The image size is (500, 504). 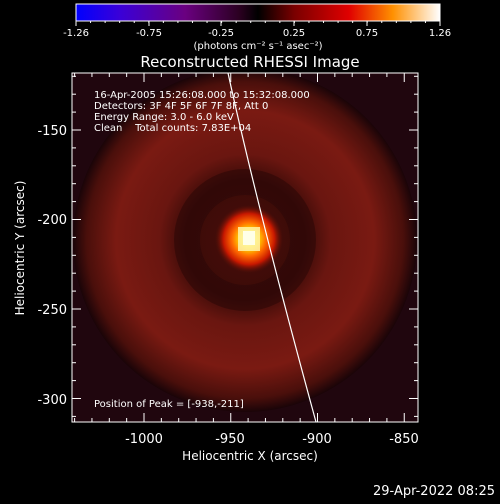 What do you see at coordinates (144, 439) in the screenshot?
I see `x-tick-label: -1000` at bounding box center [144, 439].